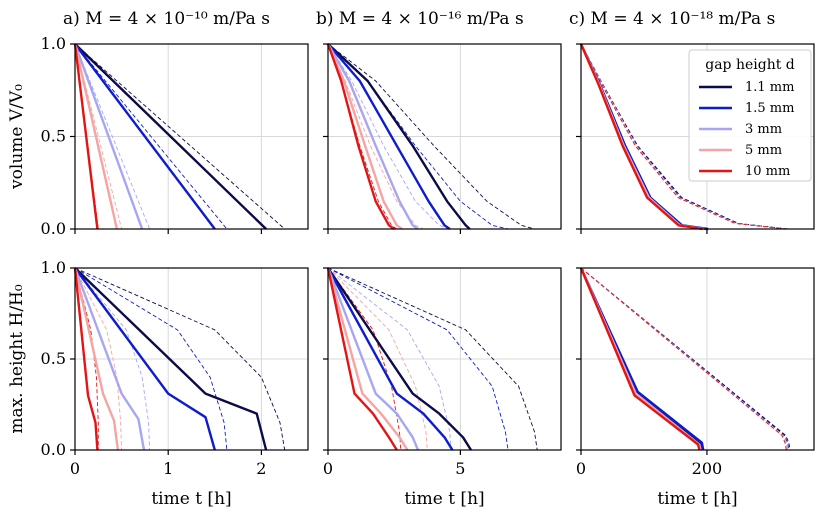 The width and height of the screenshot is (831, 513). I want to click on panel-title-b: b) M = 4 × 10⁻¹⁶ m/Pa s, so click(420, 19).